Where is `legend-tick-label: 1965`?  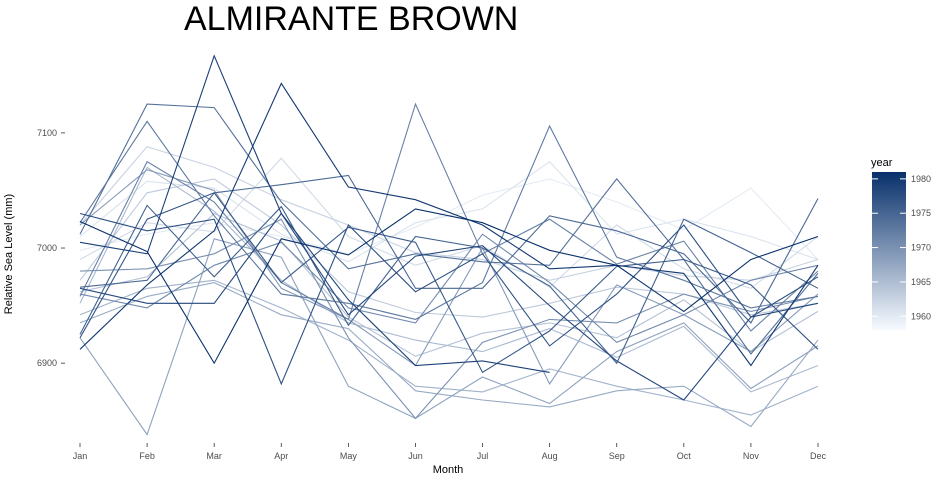 legend-tick-label: 1965 is located at coordinates (921, 282).